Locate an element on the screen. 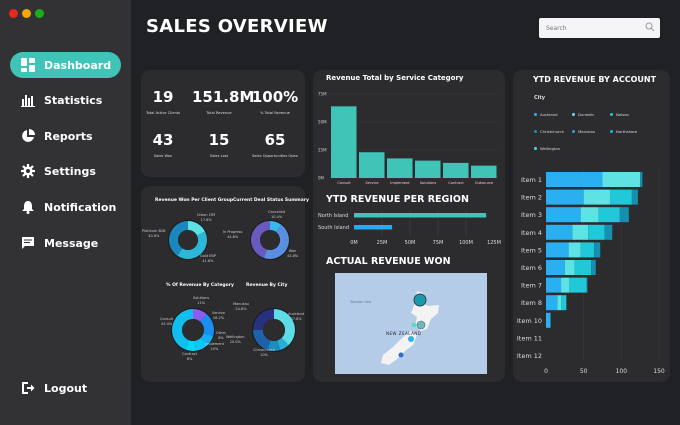  page-title: SALES OVERVIEW is located at coordinates (237, 26).